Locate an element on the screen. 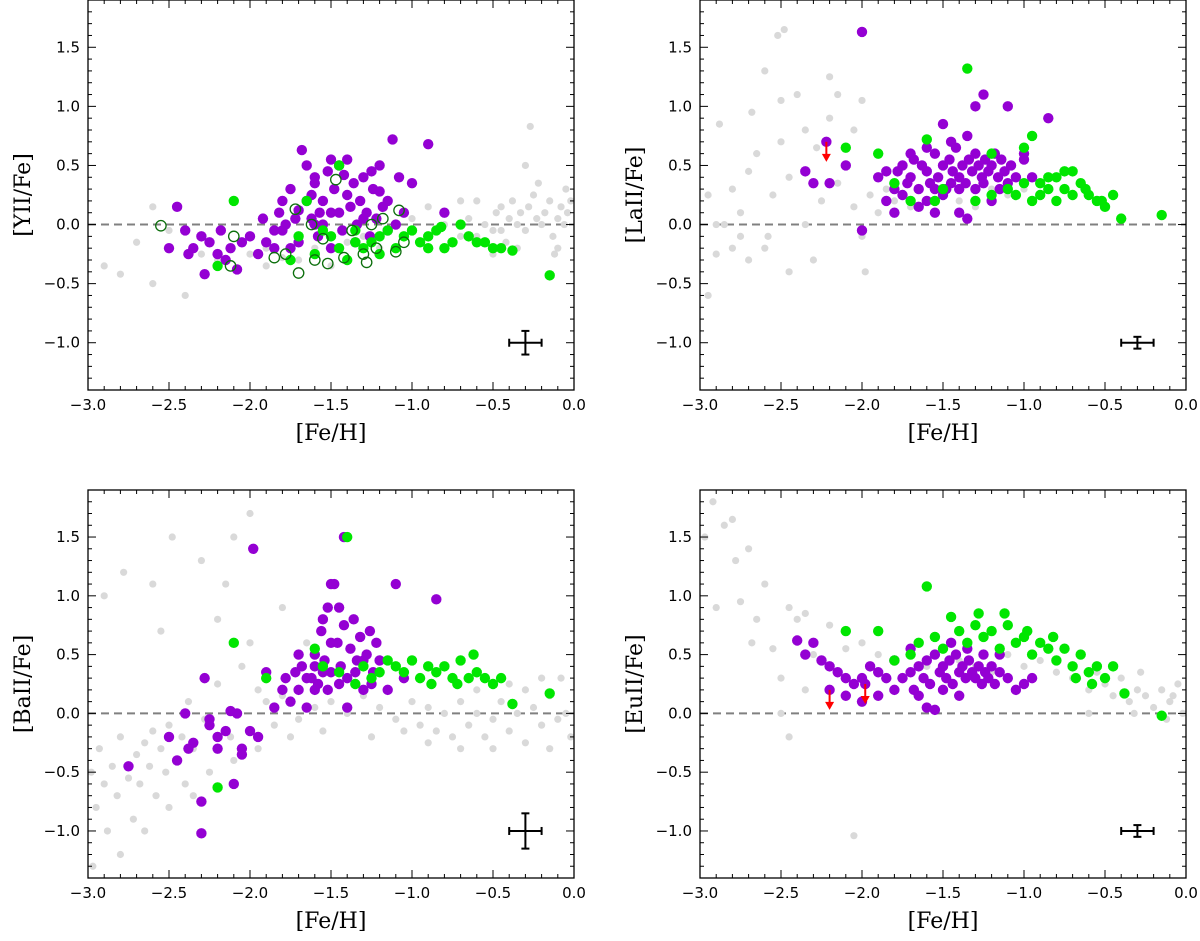 The width and height of the screenshot is (1200, 941). y-tick-label: 0.0 is located at coordinates (680, 713).